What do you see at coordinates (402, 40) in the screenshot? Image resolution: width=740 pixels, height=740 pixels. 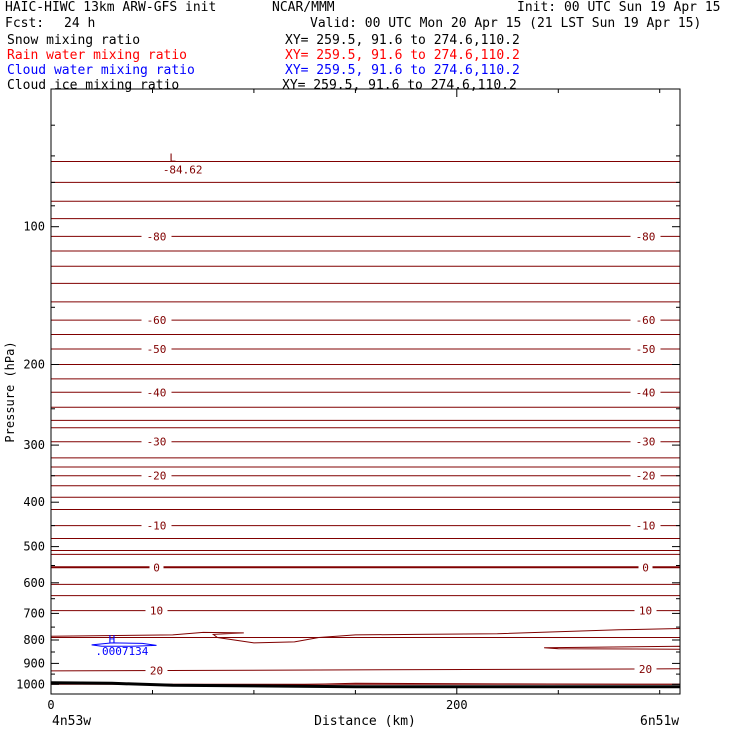 I see `snow-field-xy: XY= 259.5, 91.6 to 274.6,110.2` at bounding box center [402, 40].